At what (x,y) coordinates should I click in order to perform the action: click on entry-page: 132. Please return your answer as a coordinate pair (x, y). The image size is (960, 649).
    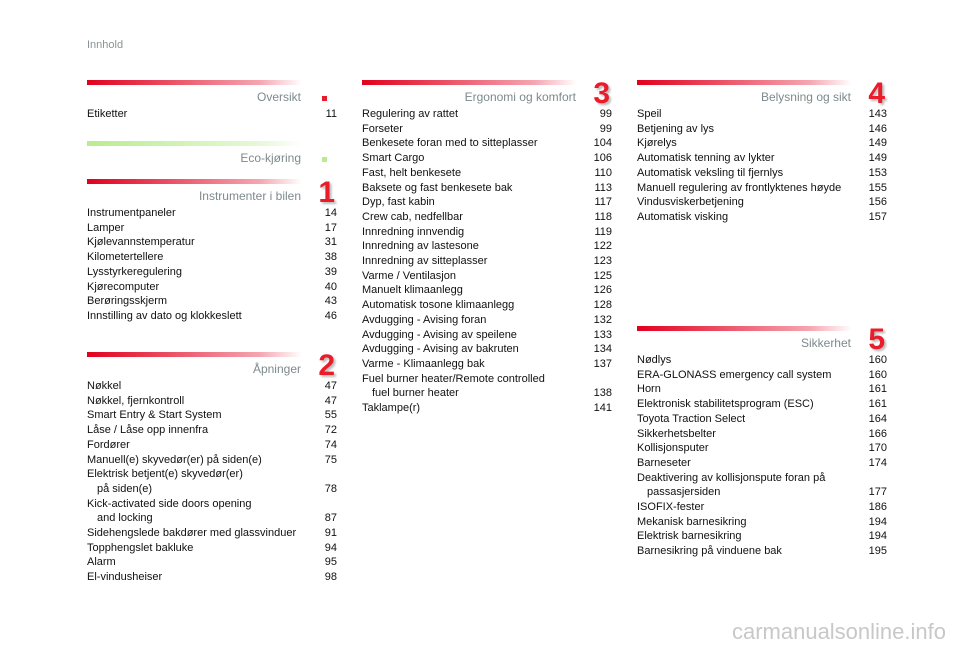
    Looking at the image, I should click on (602, 319).